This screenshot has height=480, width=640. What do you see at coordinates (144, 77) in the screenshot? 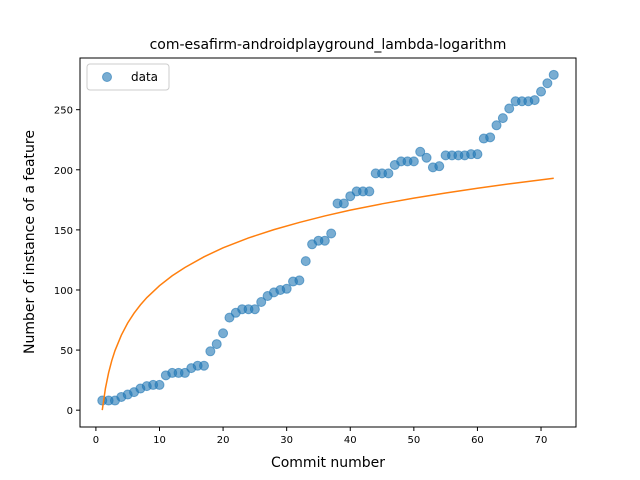
I see `legend-label: data` at bounding box center [144, 77].